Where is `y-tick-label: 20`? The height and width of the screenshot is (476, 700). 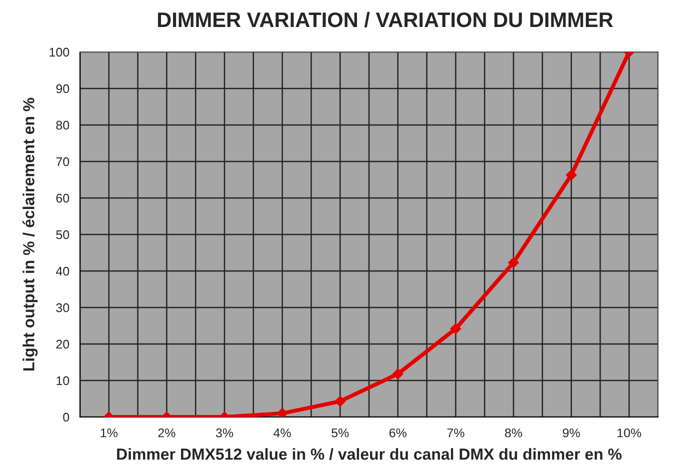 y-tick-label: 20 is located at coordinates (63, 344).